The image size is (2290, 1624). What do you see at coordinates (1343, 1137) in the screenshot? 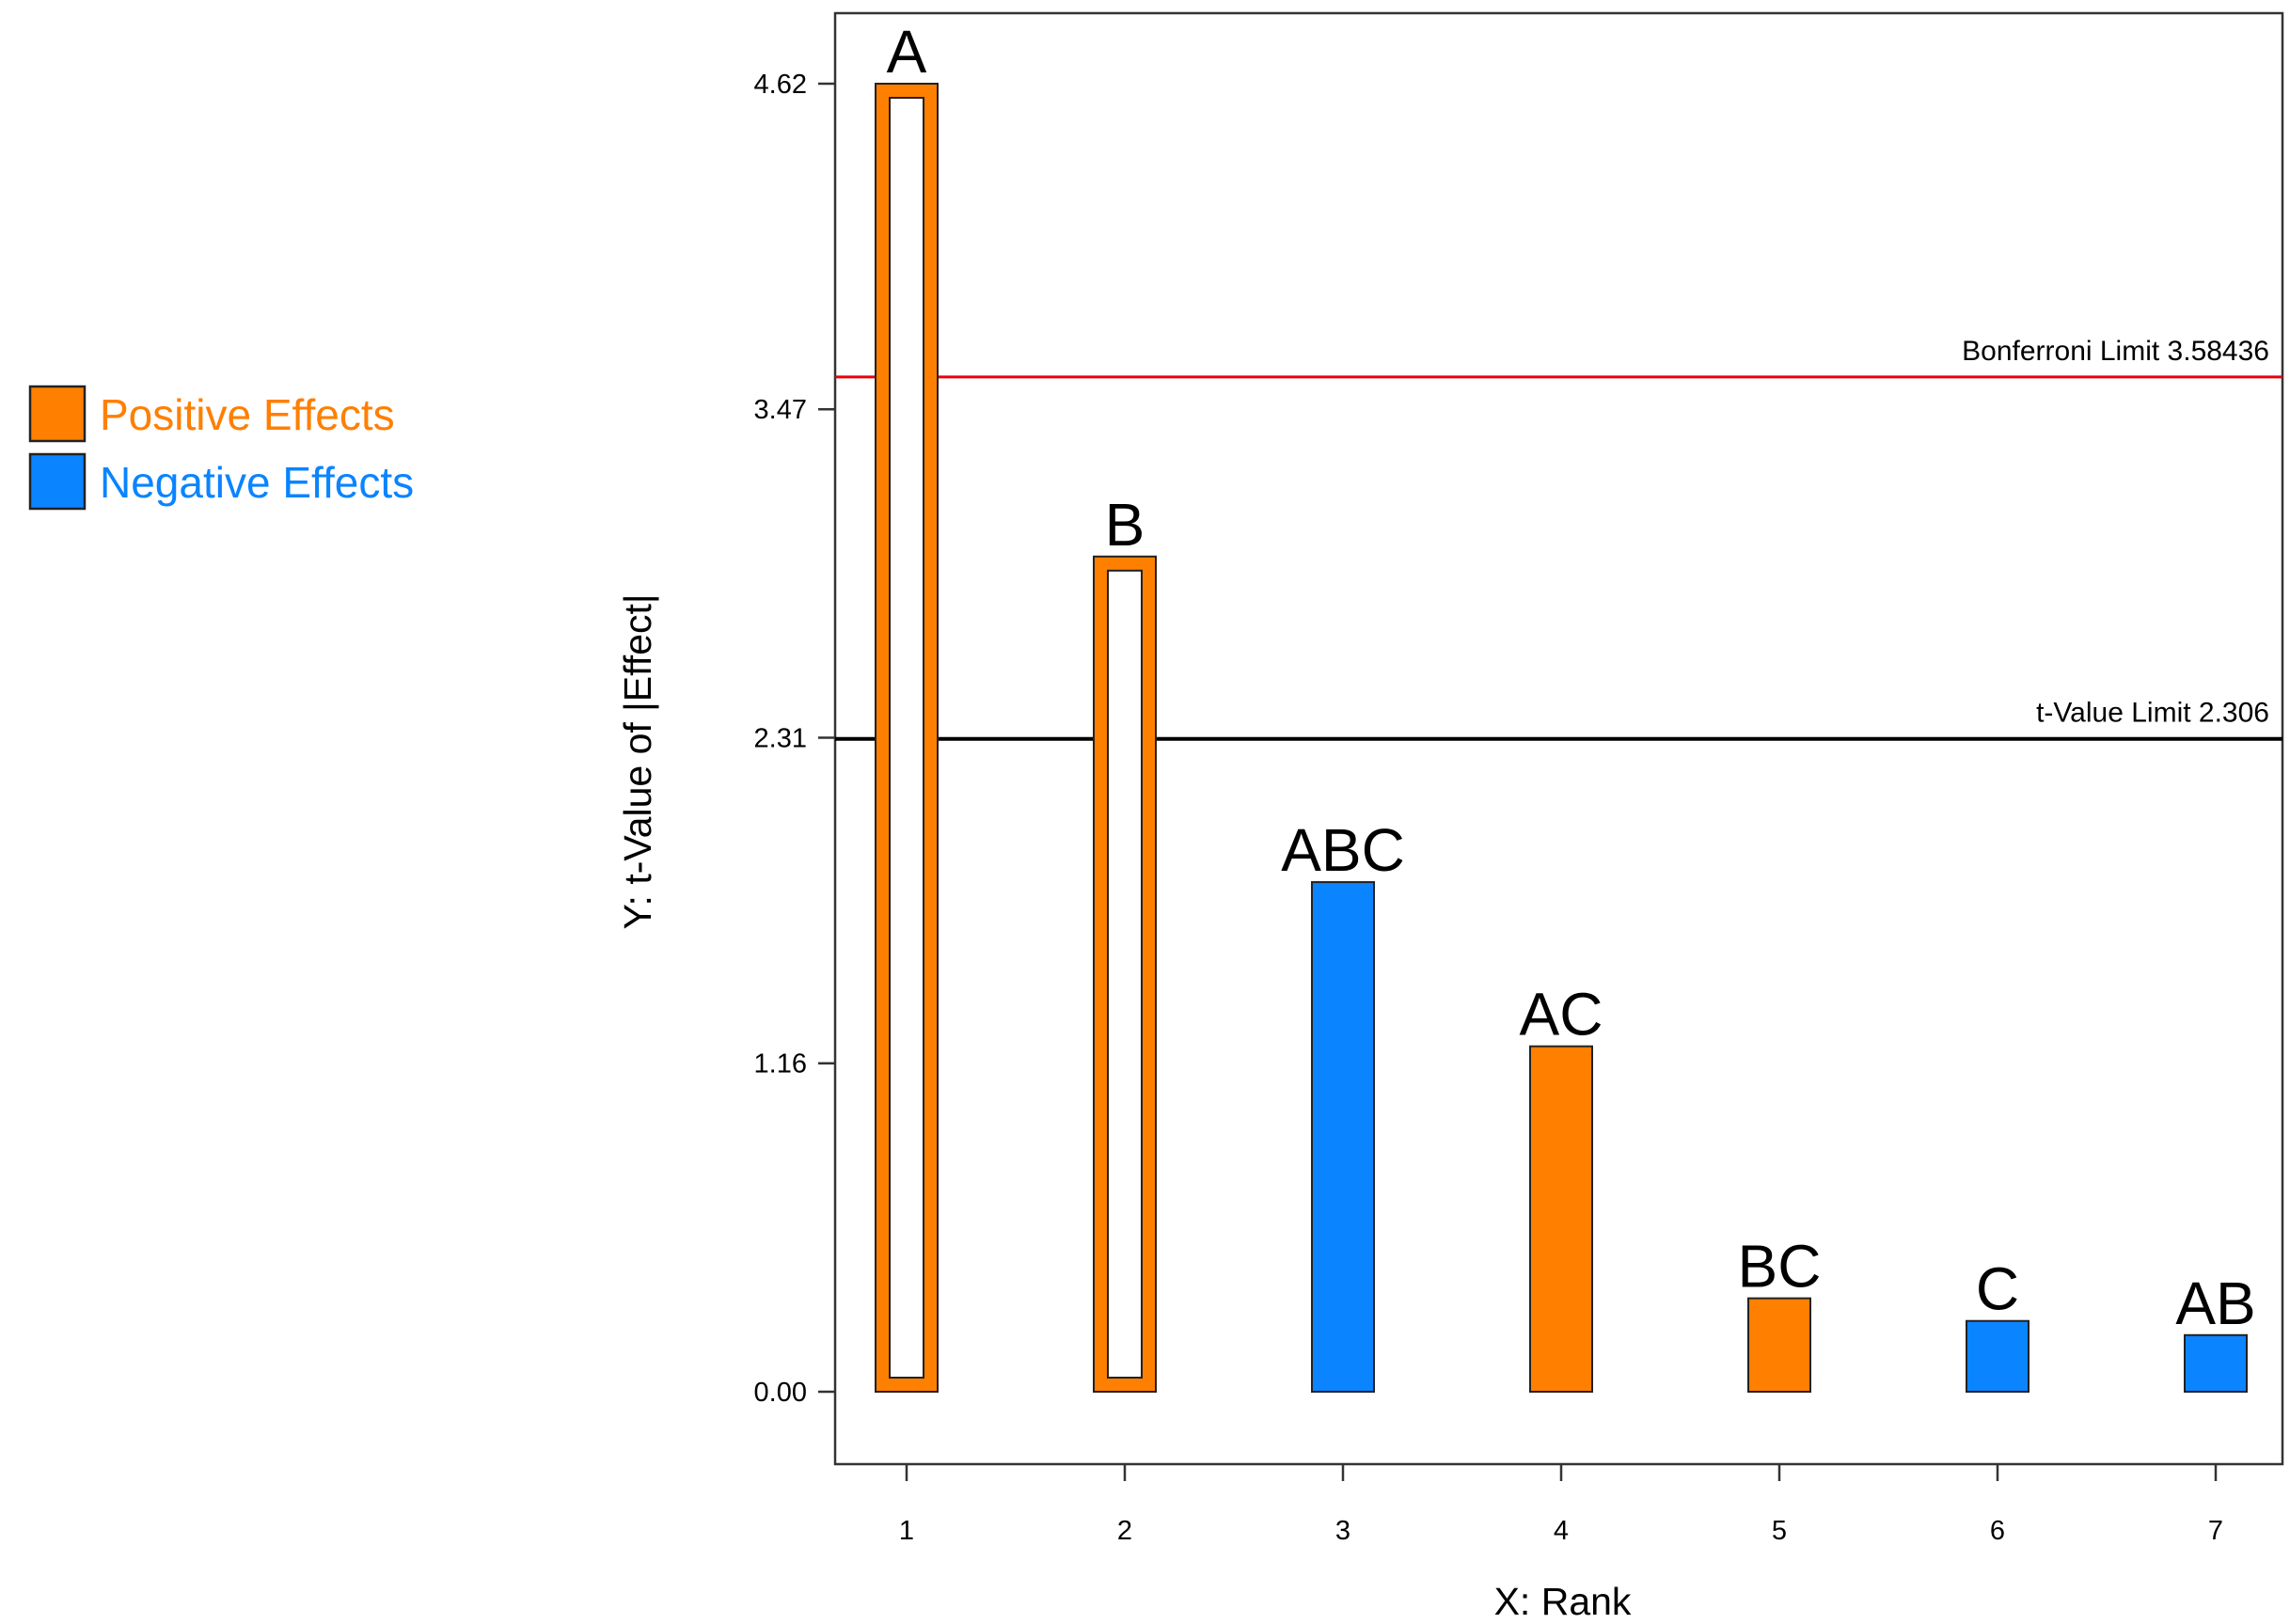
I see `bar-abc` at bounding box center [1343, 1137].